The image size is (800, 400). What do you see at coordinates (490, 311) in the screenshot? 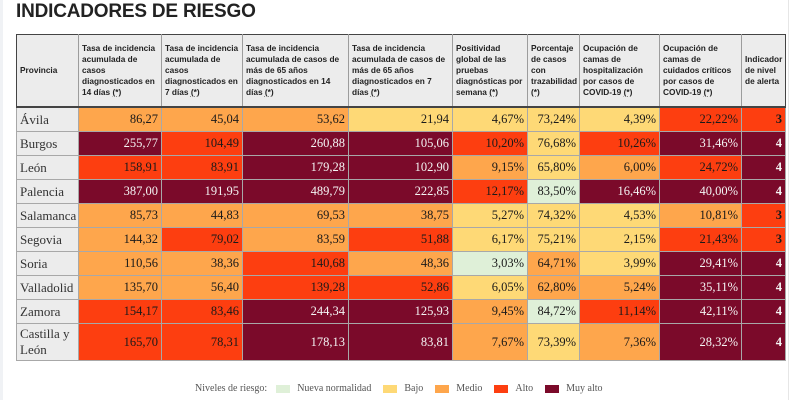
I see `value-cell: 9,45%` at bounding box center [490, 311].